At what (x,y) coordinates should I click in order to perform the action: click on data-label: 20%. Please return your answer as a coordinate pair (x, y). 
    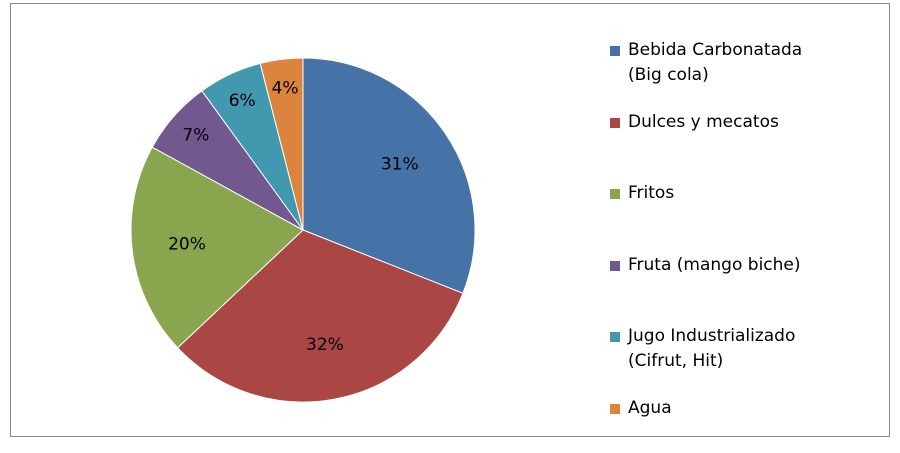
    Looking at the image, I should click on (187, 245).